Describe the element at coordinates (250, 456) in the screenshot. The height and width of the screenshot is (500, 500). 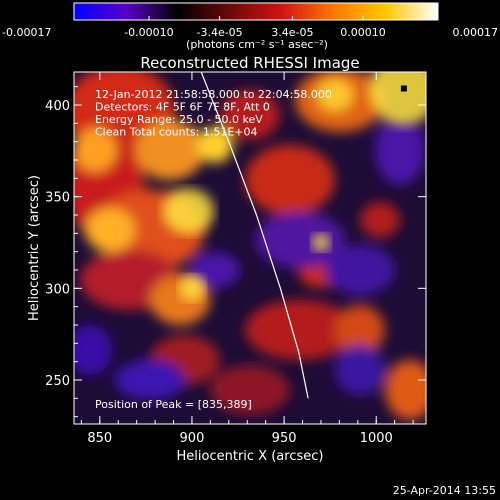
I see `x-axis-label: Heliocentric X (arcsec)` at that location.